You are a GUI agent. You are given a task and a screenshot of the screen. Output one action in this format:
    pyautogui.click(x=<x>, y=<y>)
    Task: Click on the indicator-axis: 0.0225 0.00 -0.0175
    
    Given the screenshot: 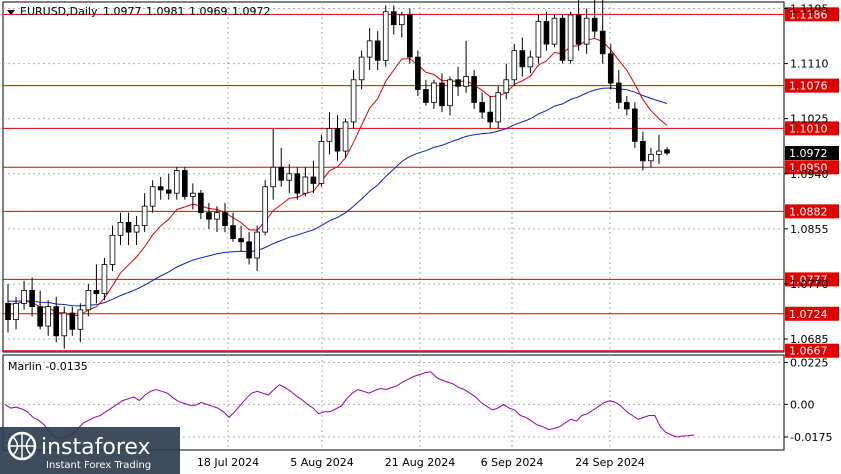 What is the action you would take?
    pyautogui.click(x=808, y=400)
    